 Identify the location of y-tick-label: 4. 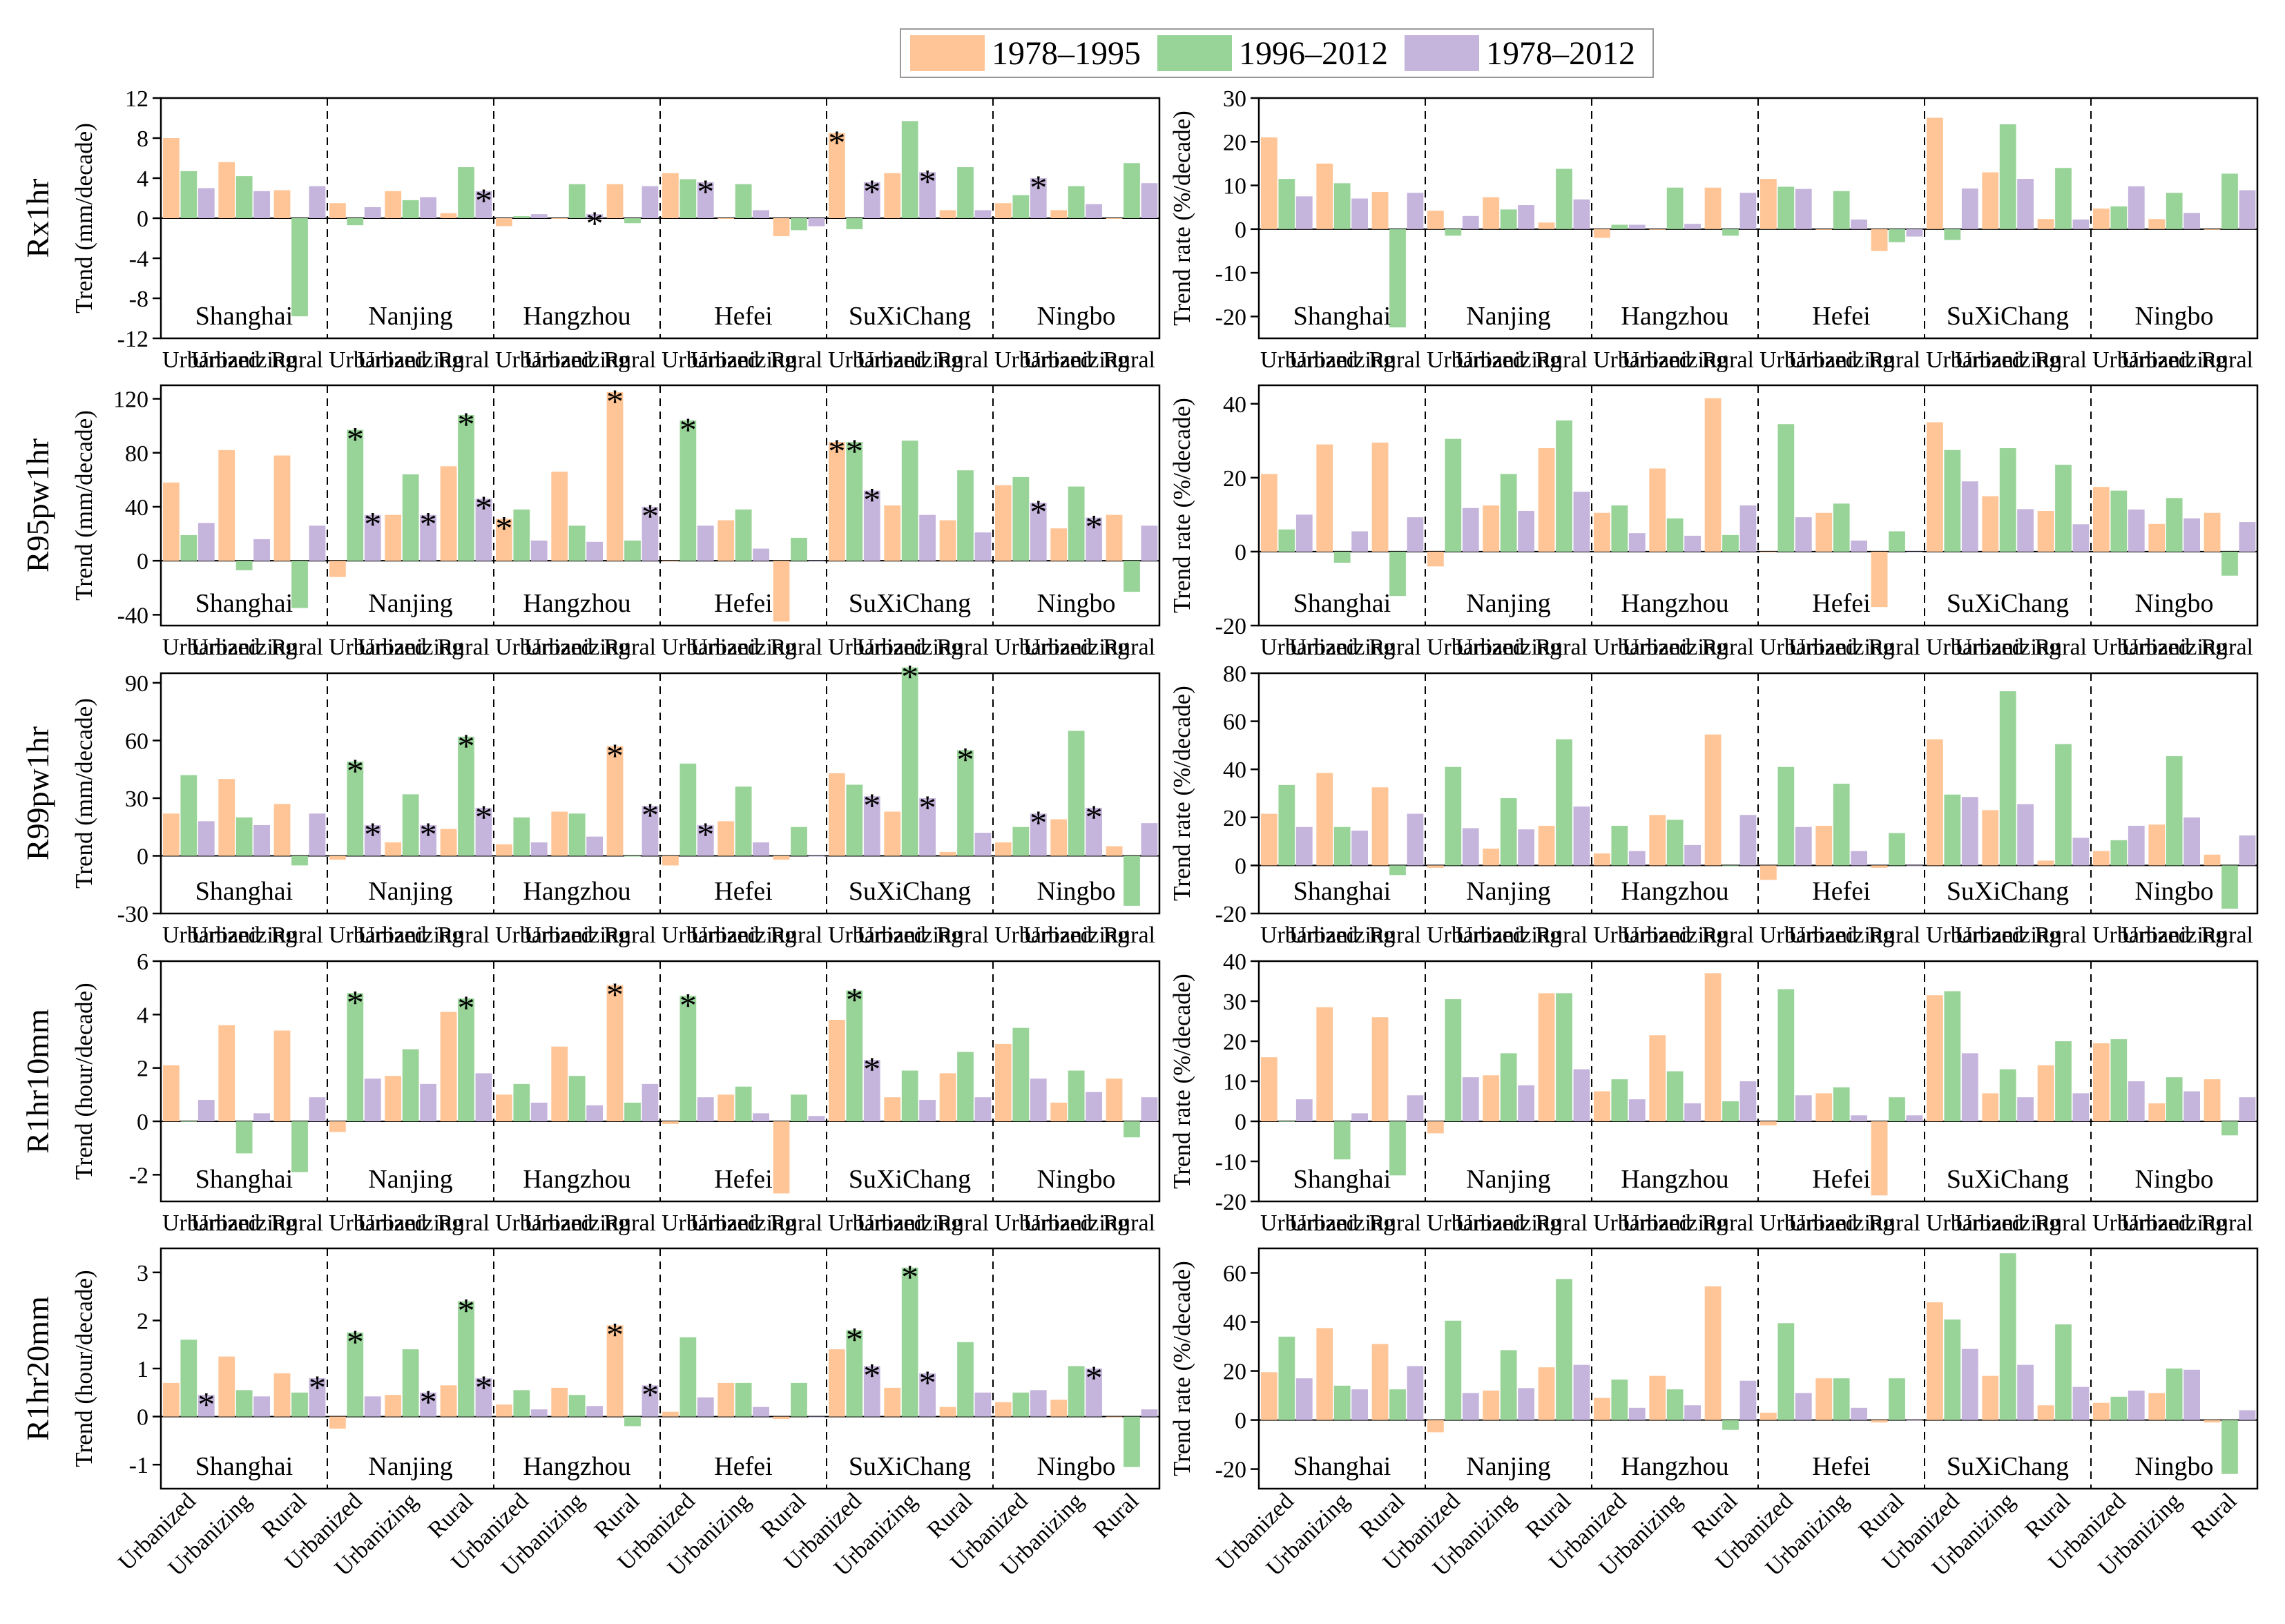
(142, 179).